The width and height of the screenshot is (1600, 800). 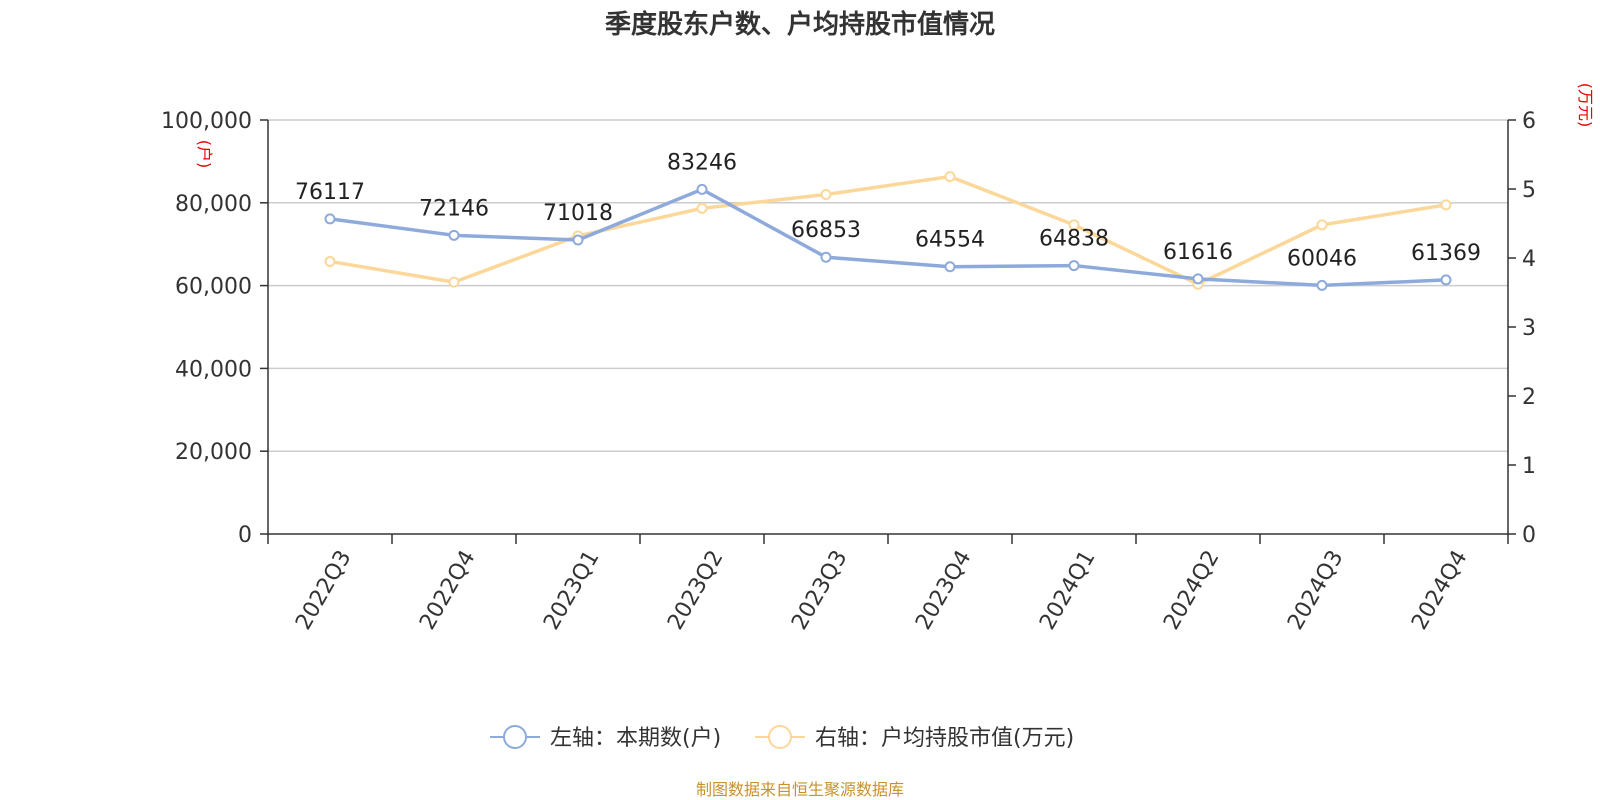 What do you see at coordinates (447, 590) in the screenshot?
I see `x-axis-tick-label: 2022Q4` at bounding box center [447, 590].